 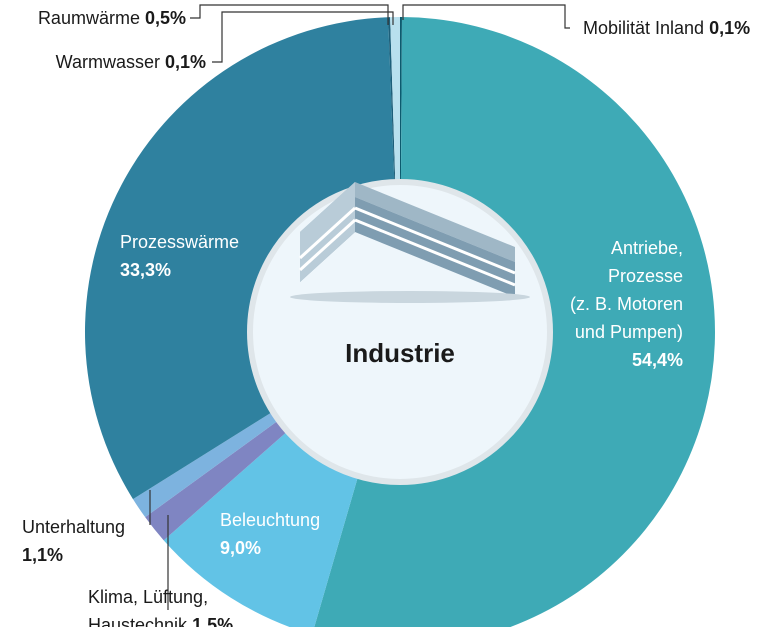 What do you see at coordinates (644, 28) in the screenshot?
I see `category-name: Mobilität Inland` at bounding box center [644, 28].